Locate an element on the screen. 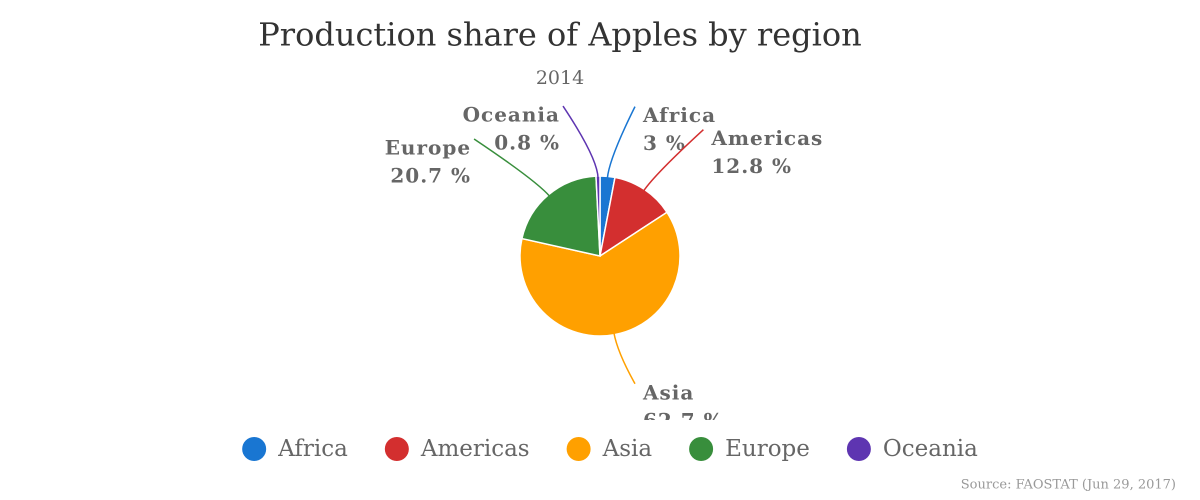  legend-label: Africa is located at coordinates (312, 449).